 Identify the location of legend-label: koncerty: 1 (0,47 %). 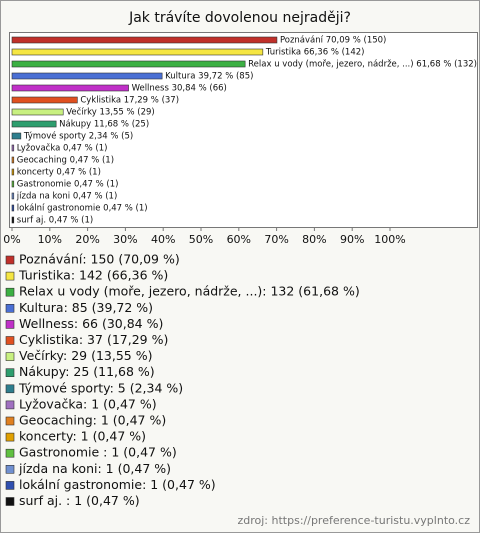
(82, 436).